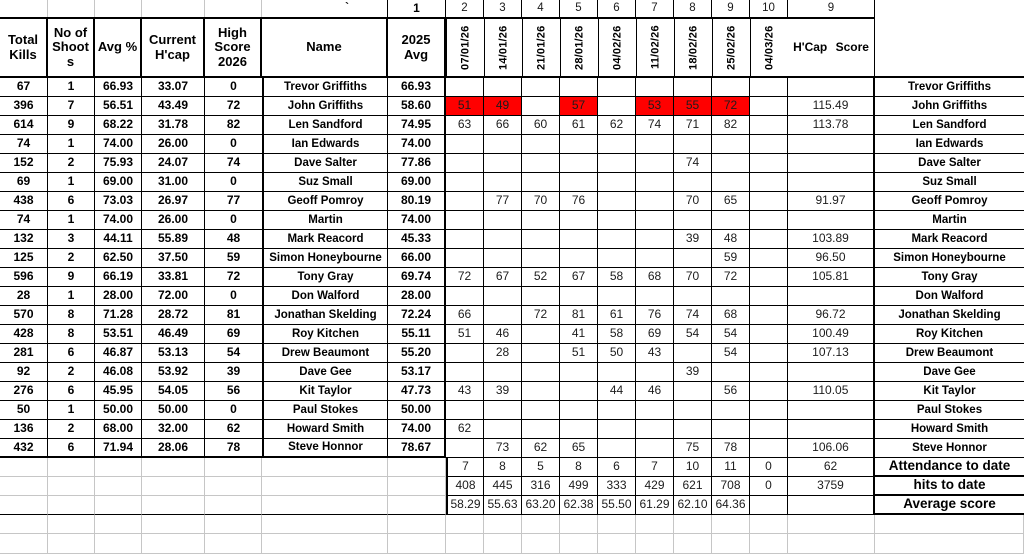  What do you see at coordinates (325, 106) in the screenshot?
I see `player-name-cell: John Griffiths` at bounding box center [325, 106].